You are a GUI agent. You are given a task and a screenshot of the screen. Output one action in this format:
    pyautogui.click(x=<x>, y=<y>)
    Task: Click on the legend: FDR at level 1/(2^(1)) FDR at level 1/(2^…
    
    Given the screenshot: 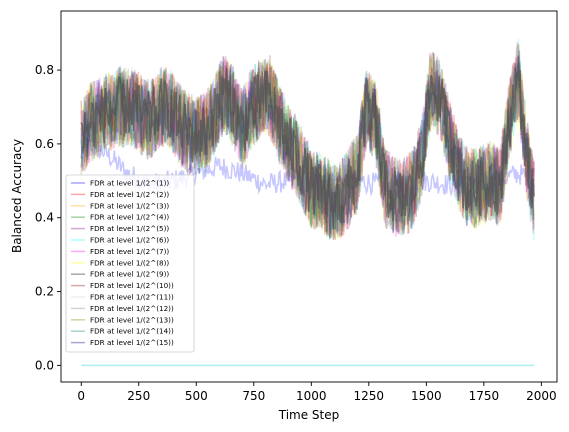 What is the action you would take?
    pyautogui.click(x=130, y=263)
    